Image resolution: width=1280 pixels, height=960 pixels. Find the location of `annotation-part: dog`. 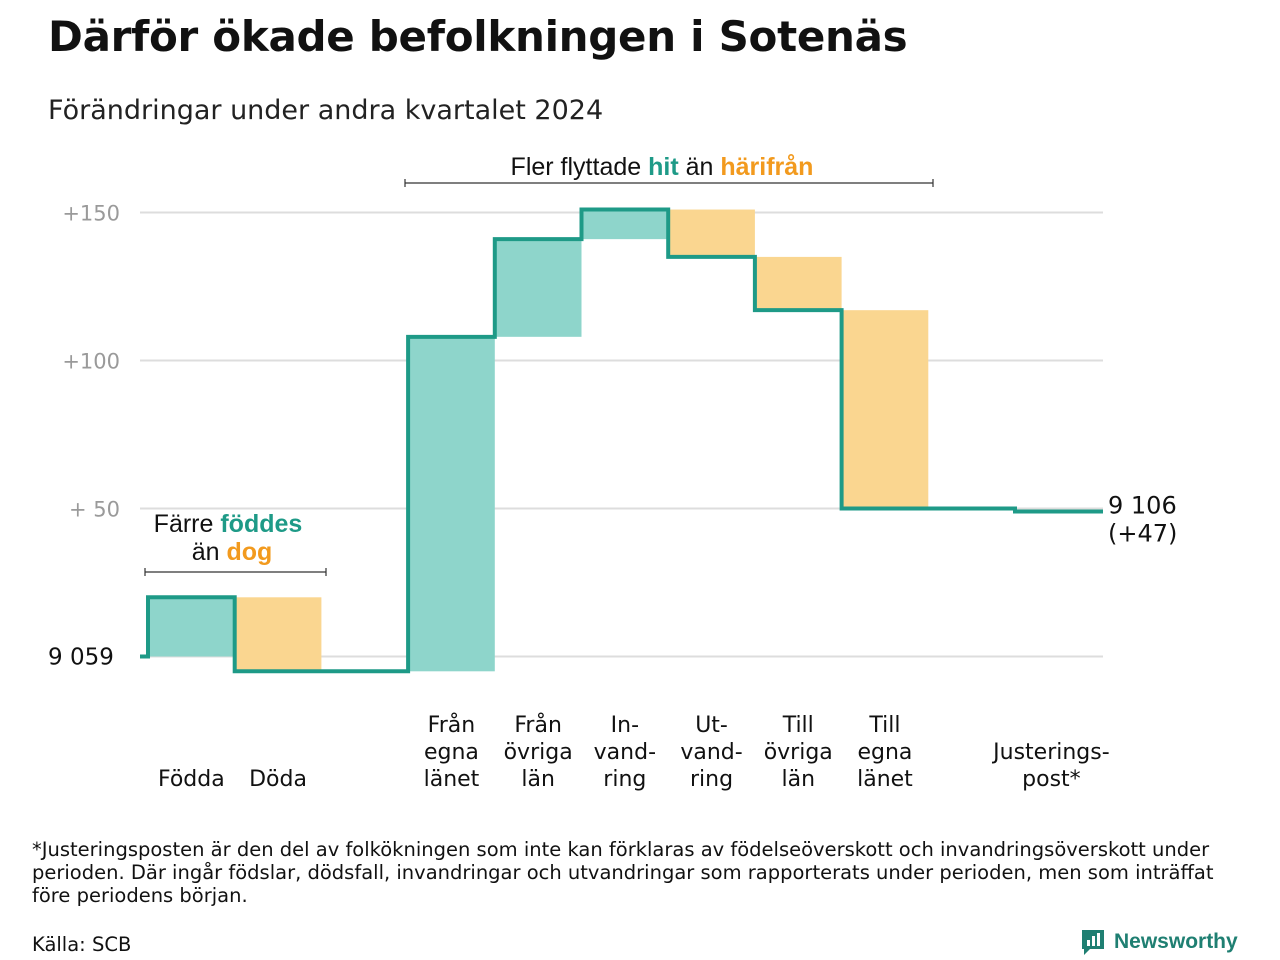

annotation-part: dog is located at coordinates (249, 552).